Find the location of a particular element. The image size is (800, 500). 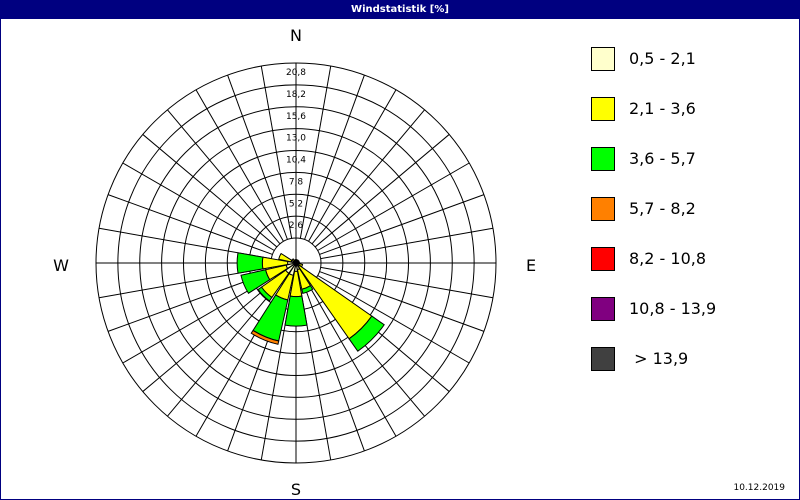

compass-west: W is located at coordinates (61, 265).